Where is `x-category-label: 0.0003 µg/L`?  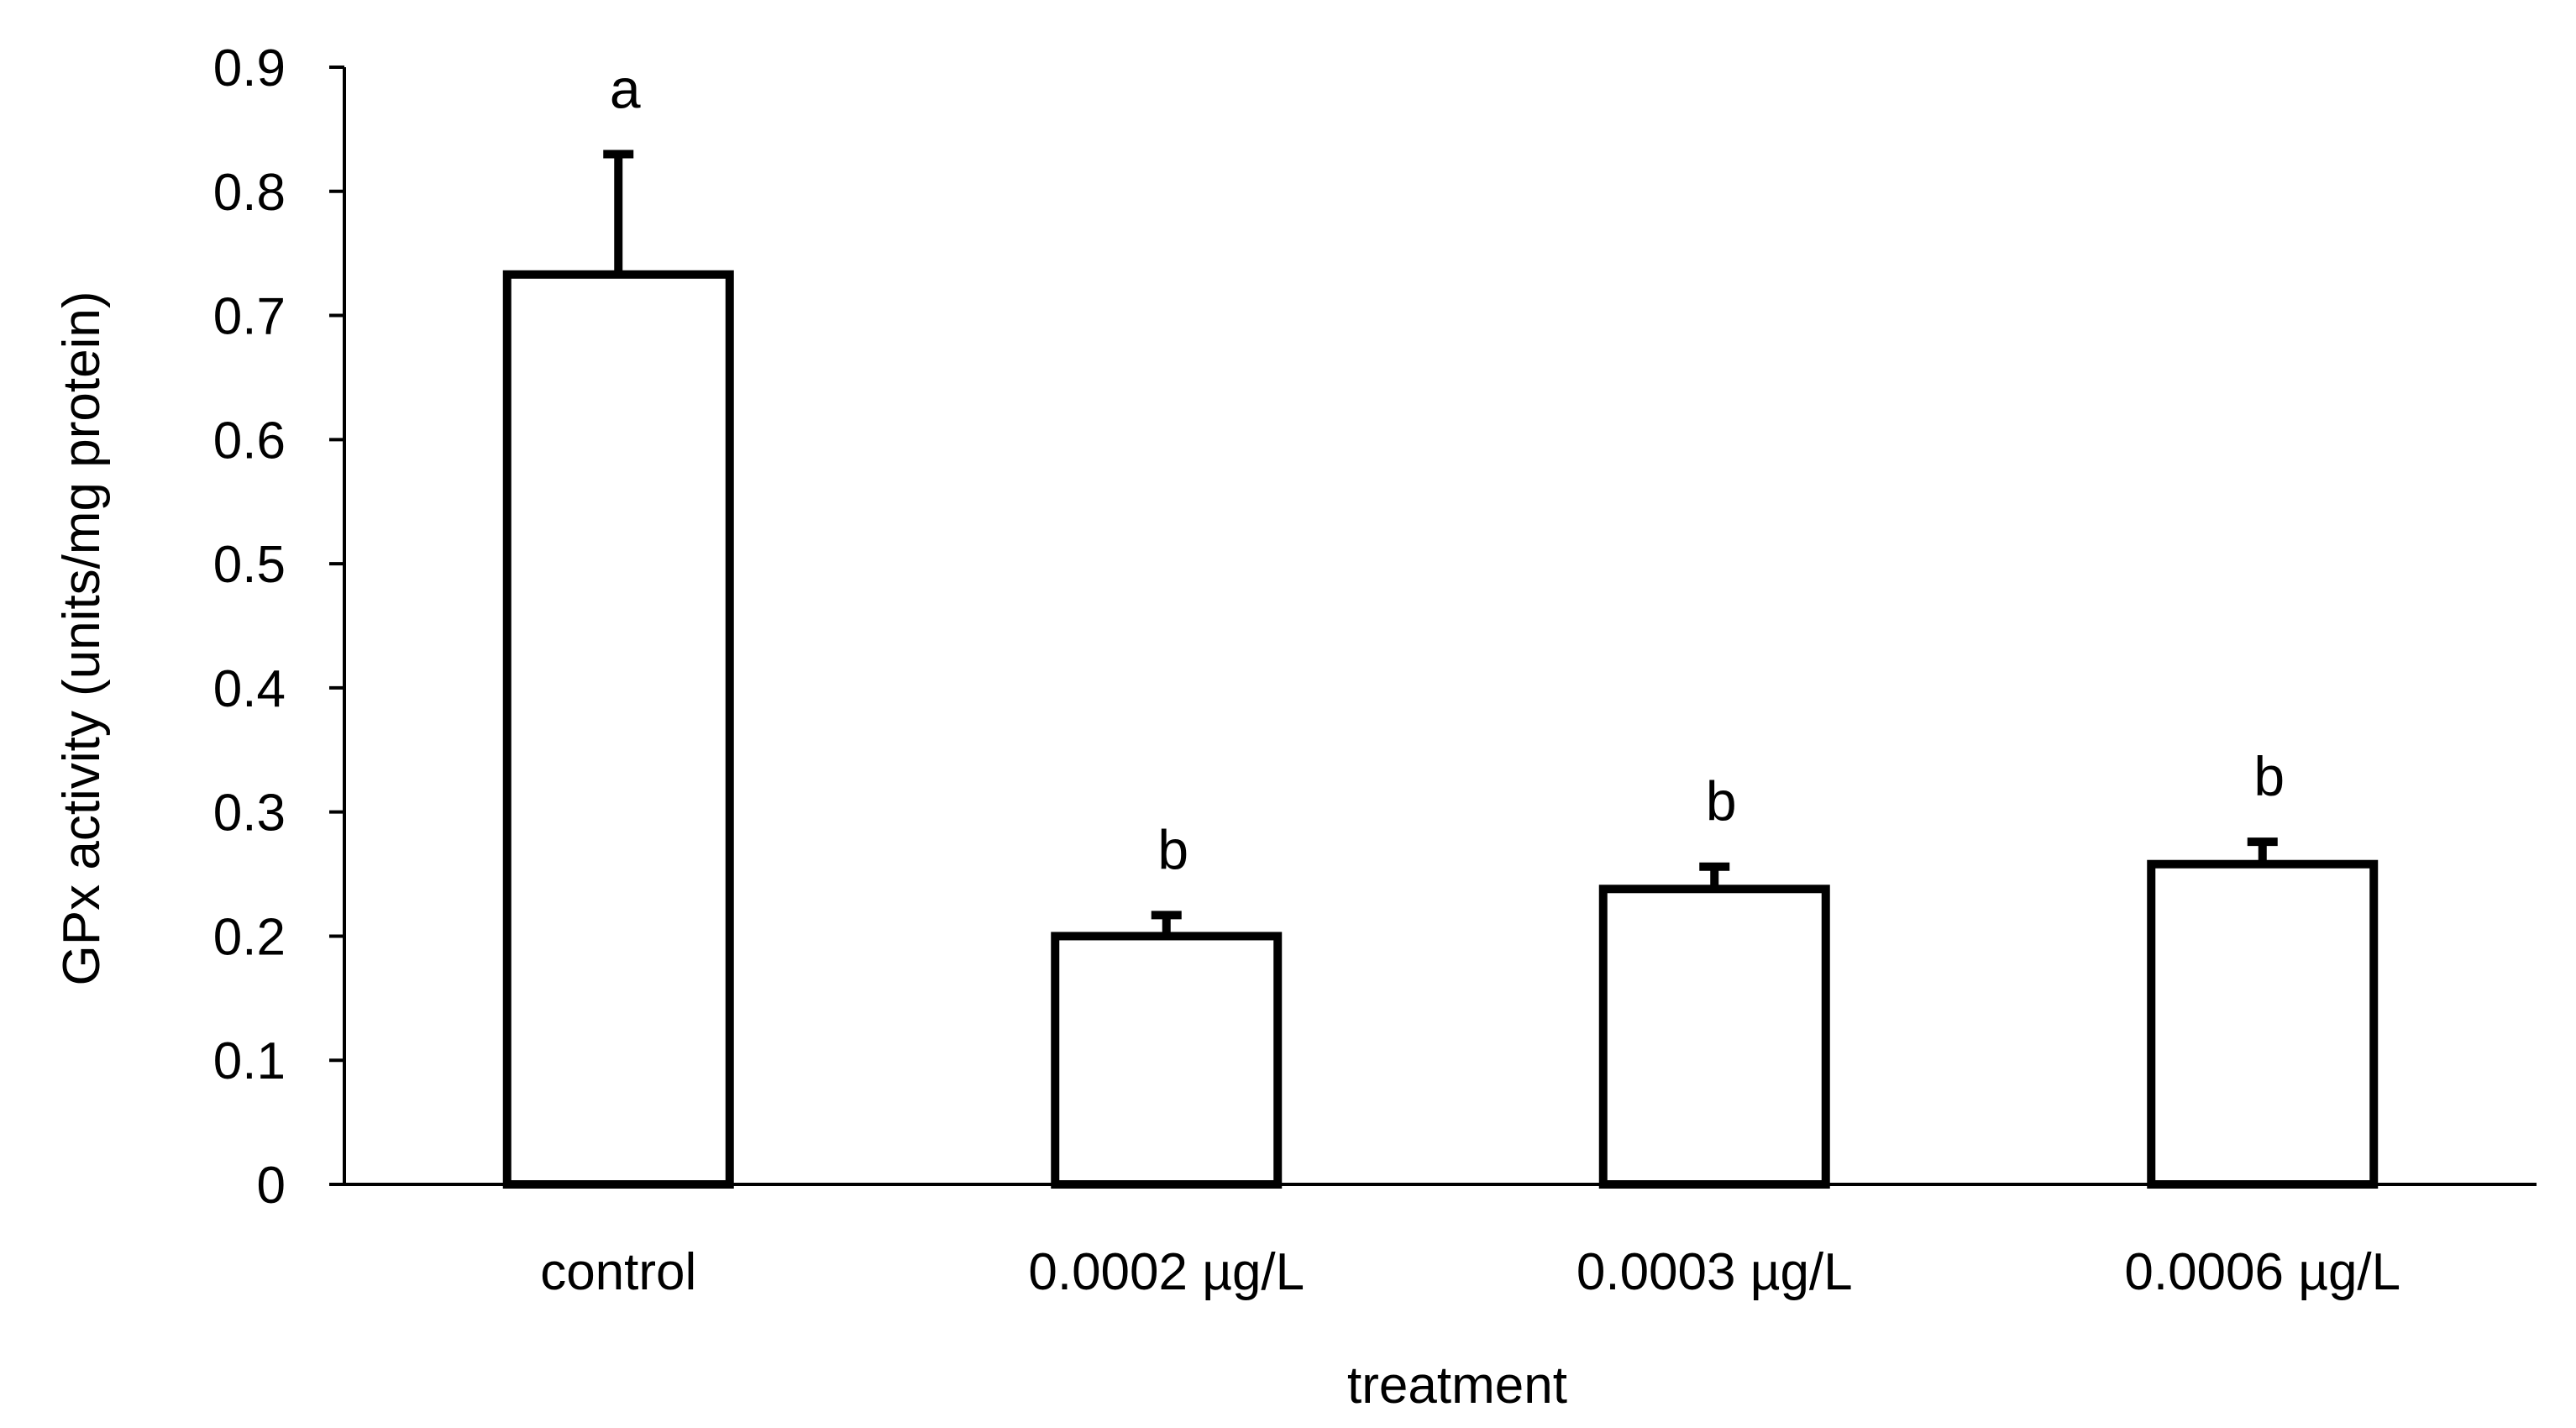
x-category-label: 0.0003 µg/L is located at coordinates (1715, 1272).